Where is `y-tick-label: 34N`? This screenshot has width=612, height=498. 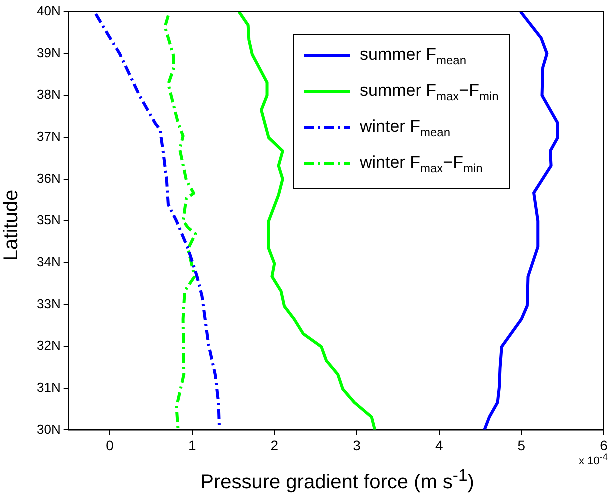
y-tick-label: 34N is located at coordinates (48, 262).